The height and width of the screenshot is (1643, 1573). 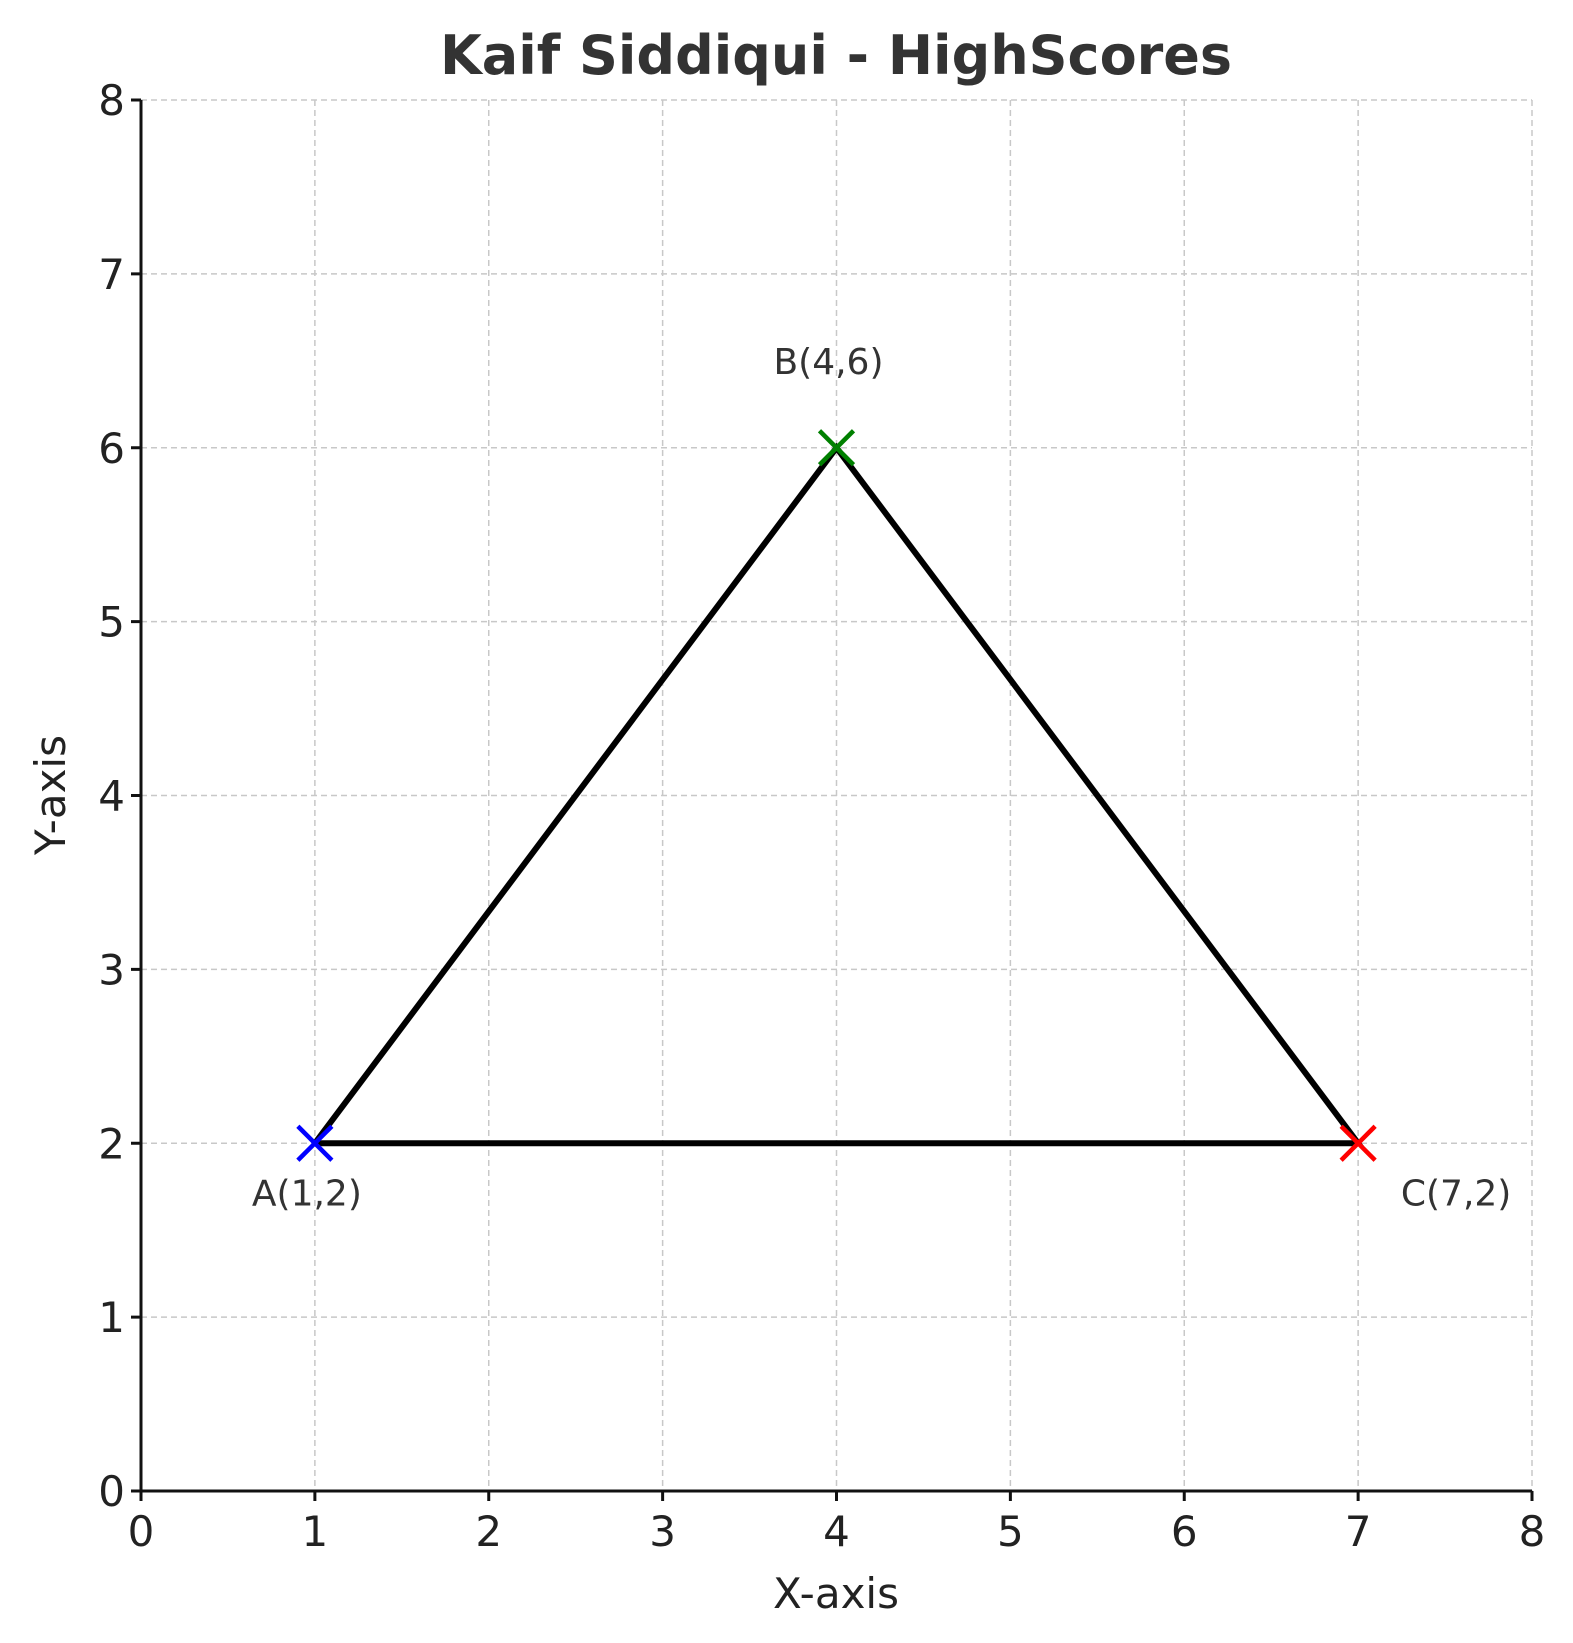 I want to click on point-marker-c, so click(x=1358, y=1143).